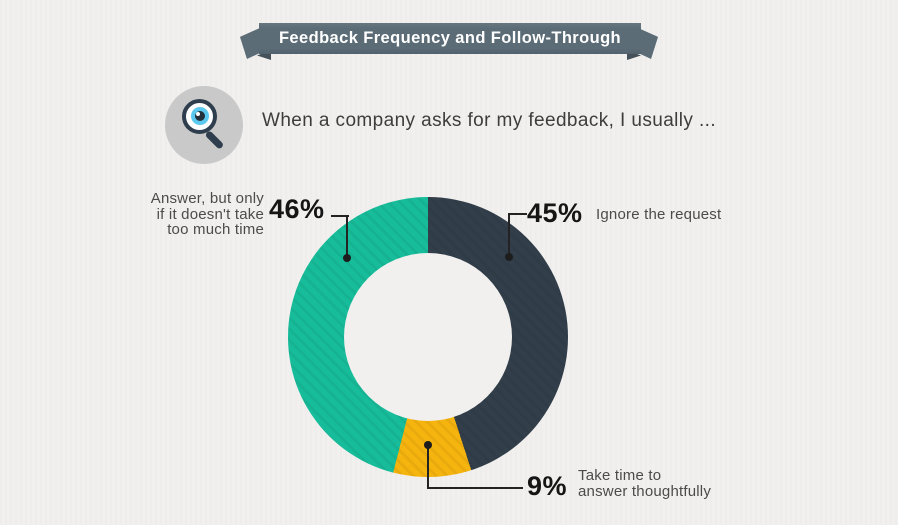  Describe the element at coordinates (620, 475) in the screenshot. I see `callout-label-line: Take time to` at that location.